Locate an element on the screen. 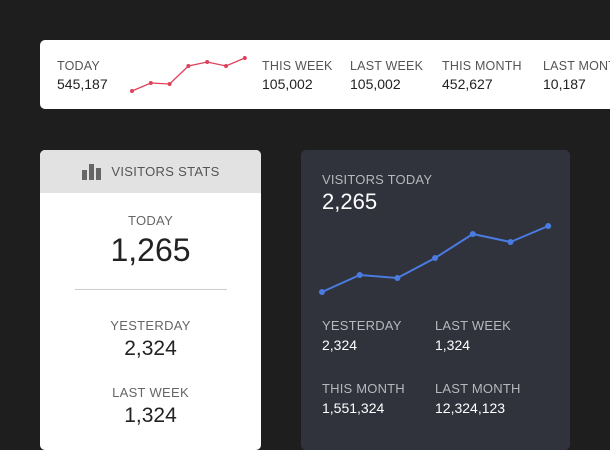 This screenshot has height=450, width=610. today-label: TODAY is located at coordinates (150, 220).